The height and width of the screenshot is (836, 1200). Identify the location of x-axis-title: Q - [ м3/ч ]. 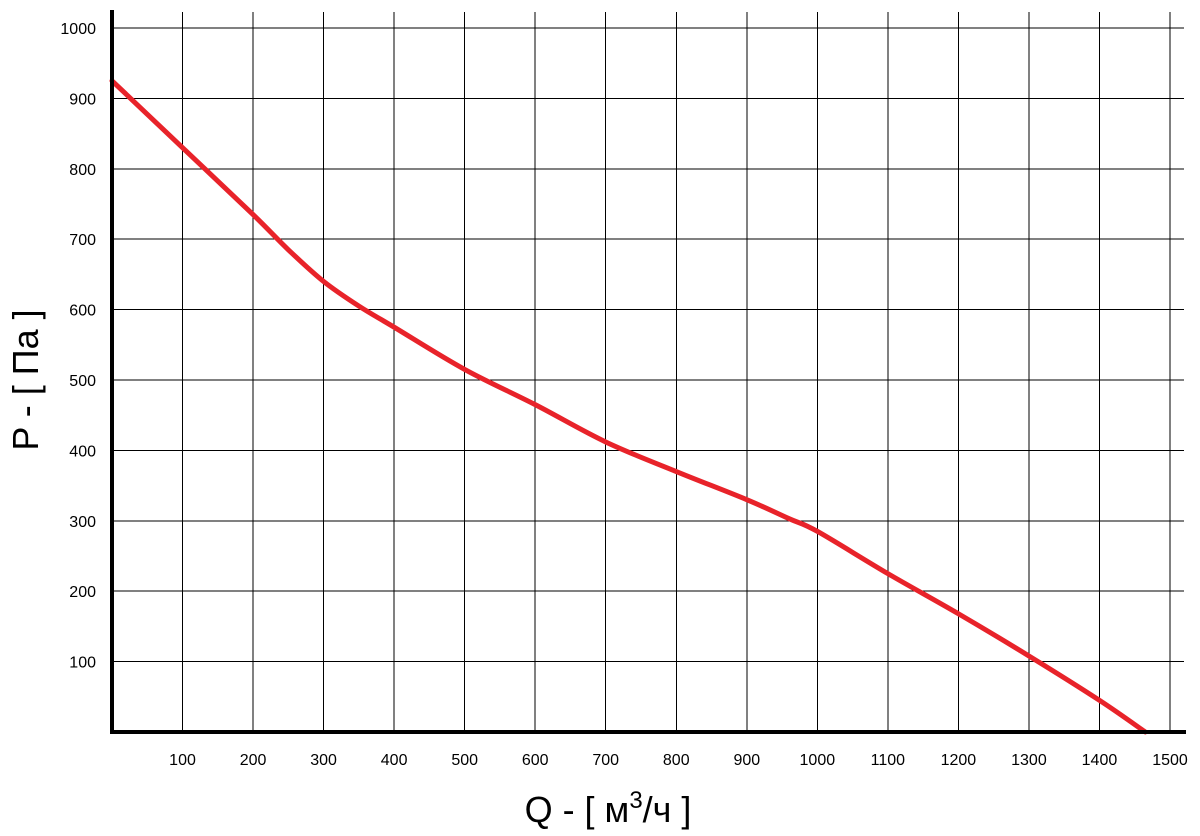
(608, 808).